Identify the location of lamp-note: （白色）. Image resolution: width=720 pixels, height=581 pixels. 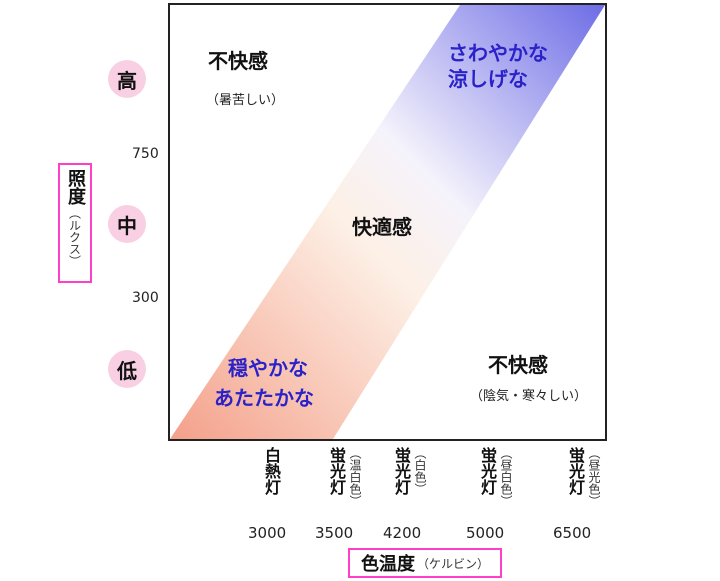
(420, 471).